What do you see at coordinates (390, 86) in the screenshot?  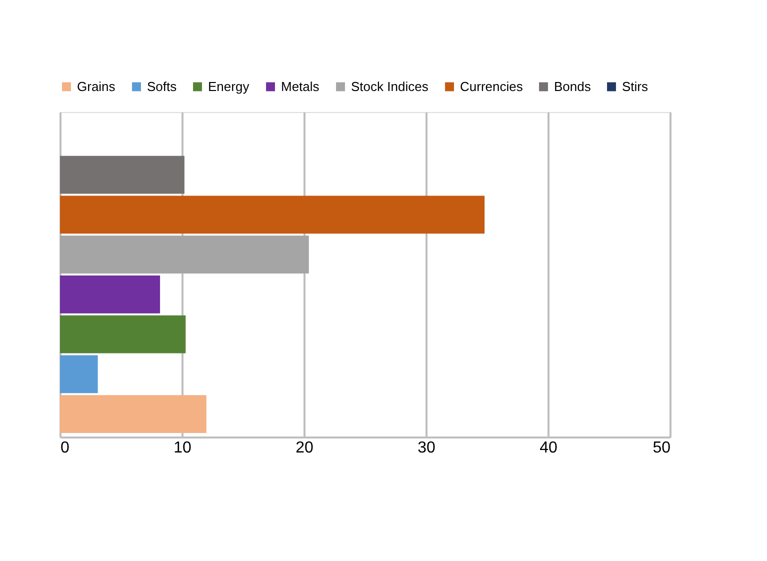 I see `legend-label: Stock Indices` at bounding box center [390, 86].